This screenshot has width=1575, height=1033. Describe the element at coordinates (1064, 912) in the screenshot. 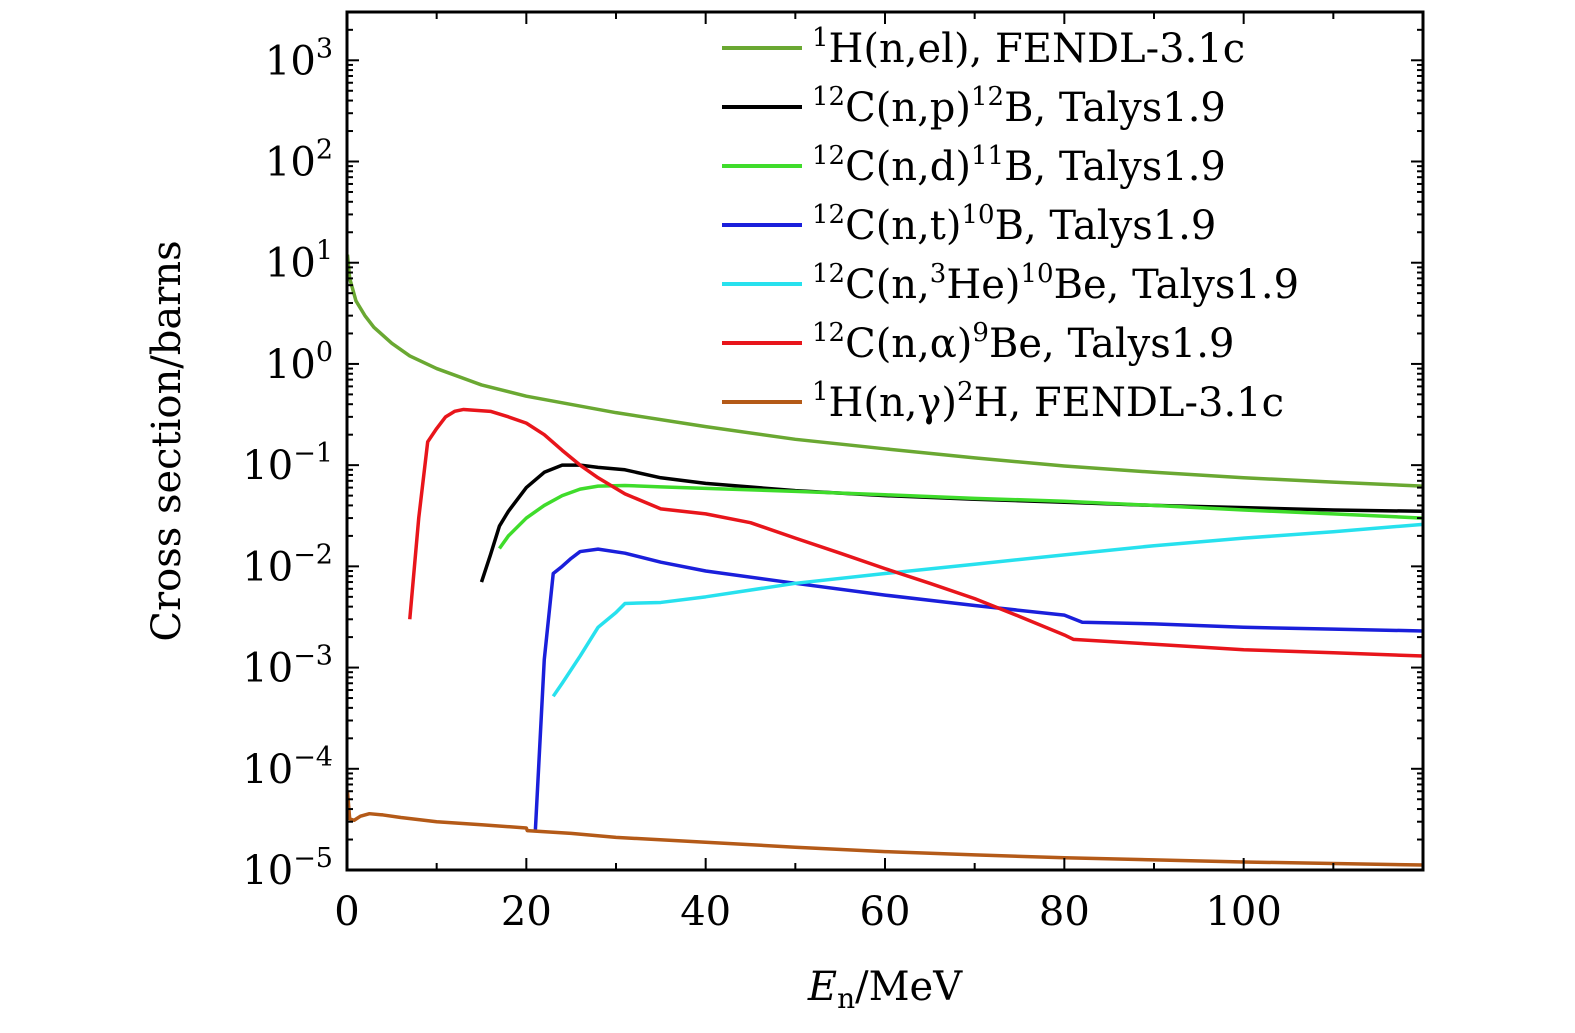

I see `x-tick-label: 80` at that location.